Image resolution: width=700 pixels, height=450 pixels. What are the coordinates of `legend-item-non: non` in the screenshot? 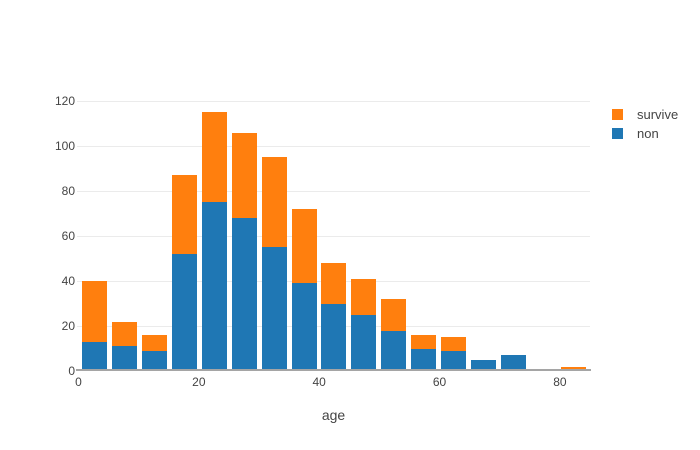 It's located at (645, 133).